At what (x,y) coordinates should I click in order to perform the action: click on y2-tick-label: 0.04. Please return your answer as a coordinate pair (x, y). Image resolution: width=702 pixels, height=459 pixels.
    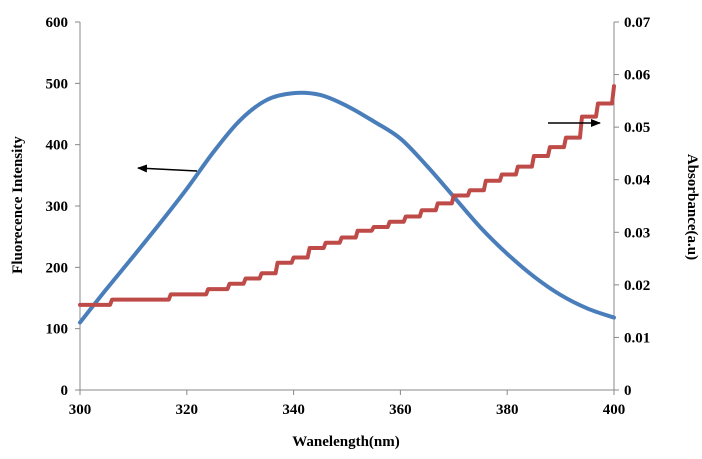
    Looking at the image, I should click on (637, 181).